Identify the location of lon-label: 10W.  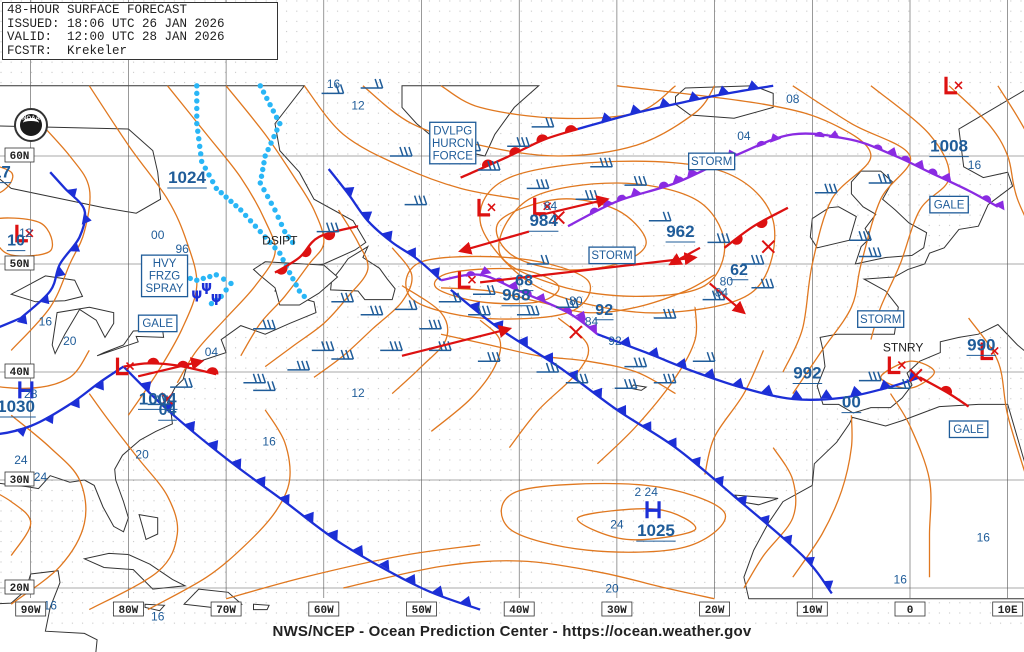
(812, 611).